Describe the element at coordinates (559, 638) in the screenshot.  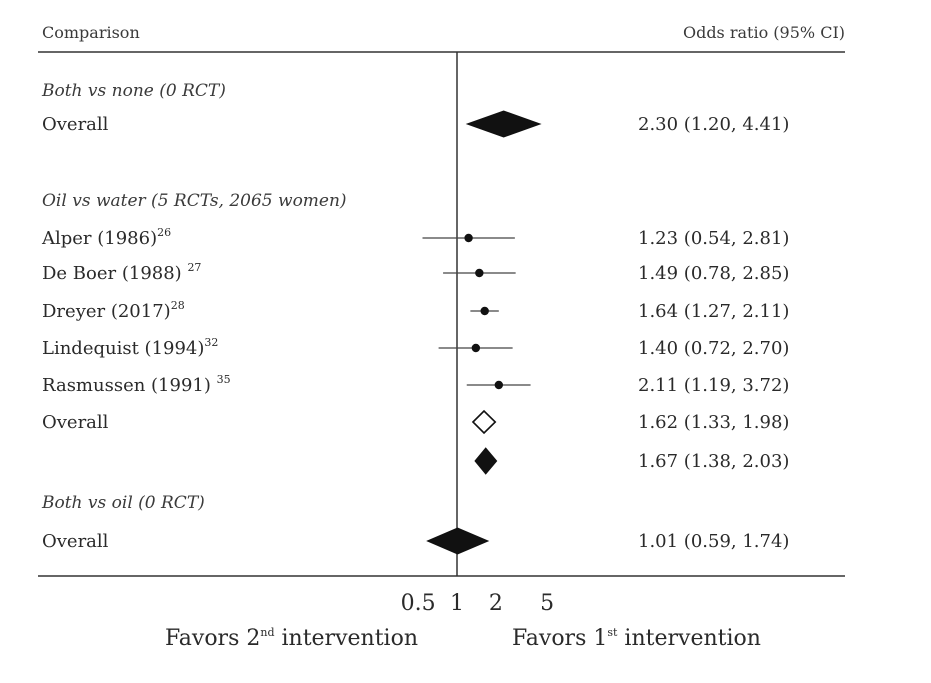
I see `favors-right-pre: Favors 1` at that location.